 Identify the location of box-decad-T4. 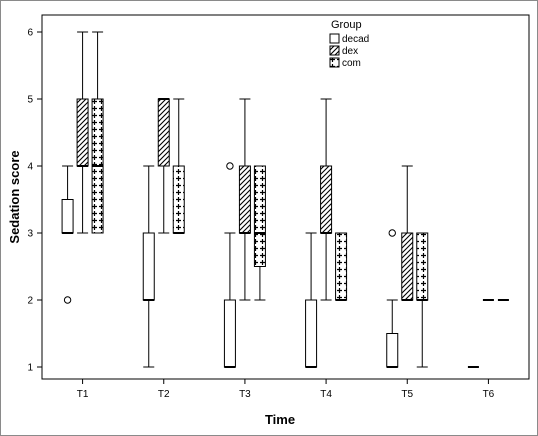
(311, 300).